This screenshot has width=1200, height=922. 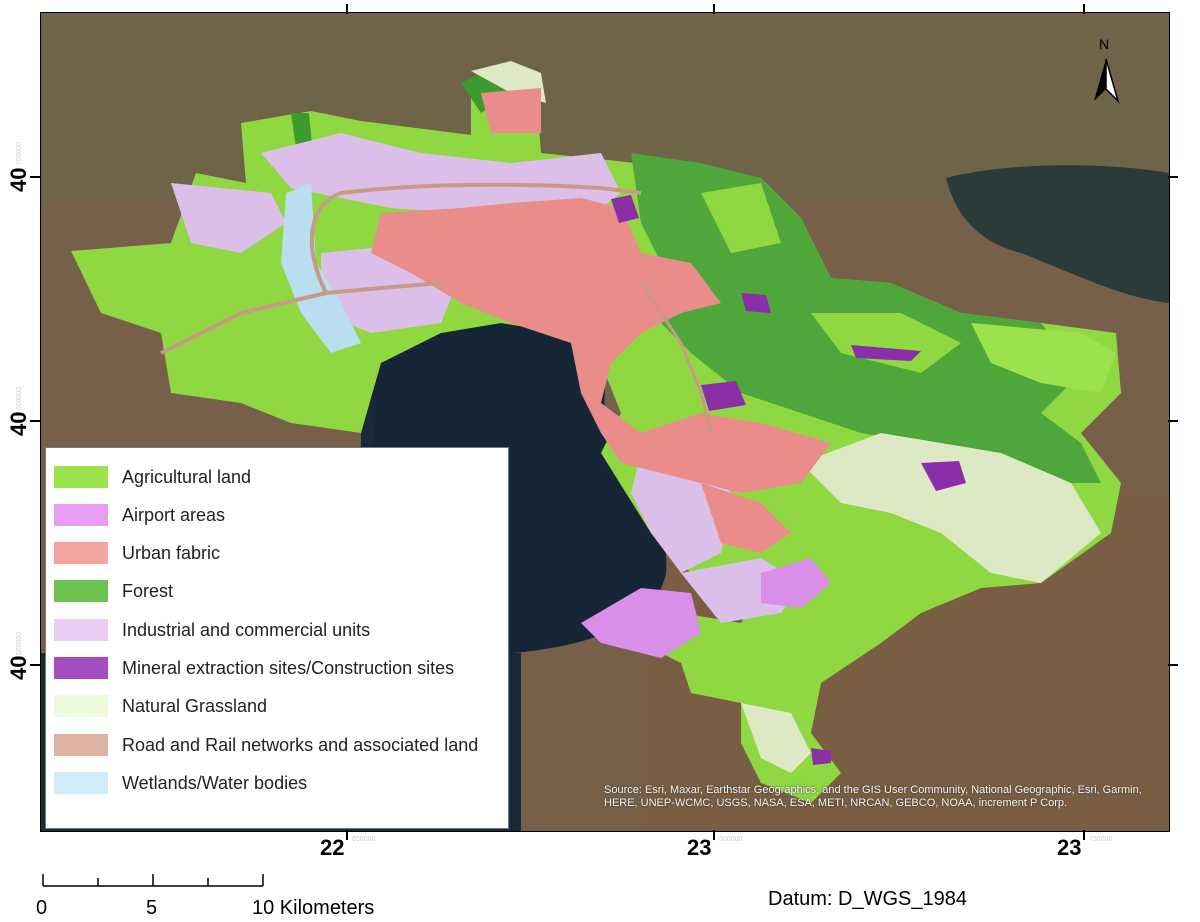 What do you see at coordinates (313, 908) in the screenshot?
I see `scale-label-10: 10 Kilometers` at bounding box center [313, 908].